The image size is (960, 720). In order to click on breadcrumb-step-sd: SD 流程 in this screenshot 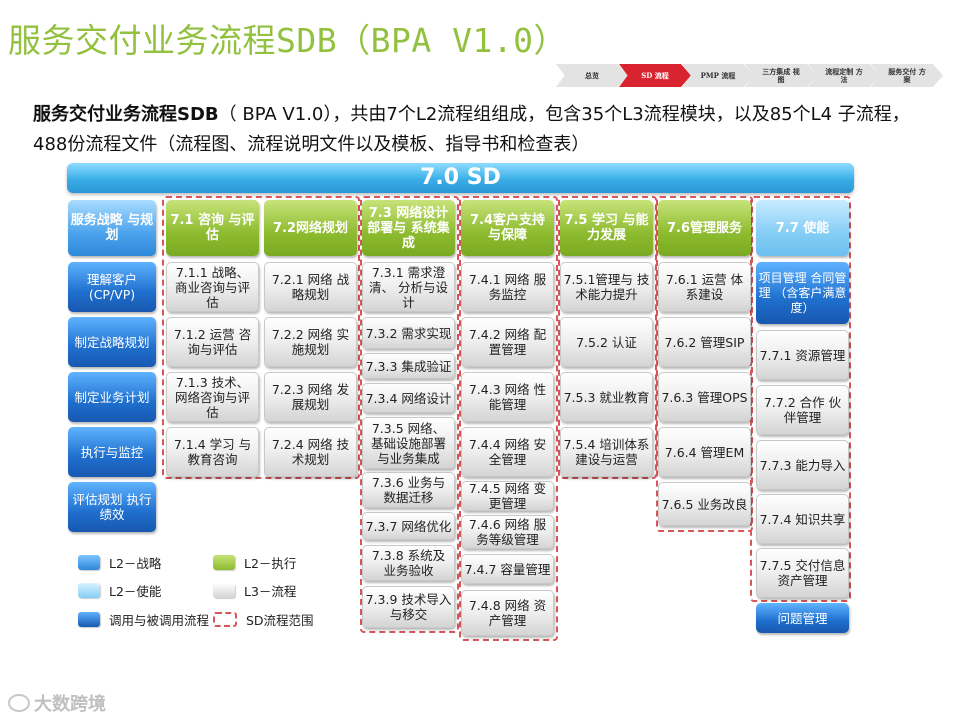, I will do `click(655, 75)`.